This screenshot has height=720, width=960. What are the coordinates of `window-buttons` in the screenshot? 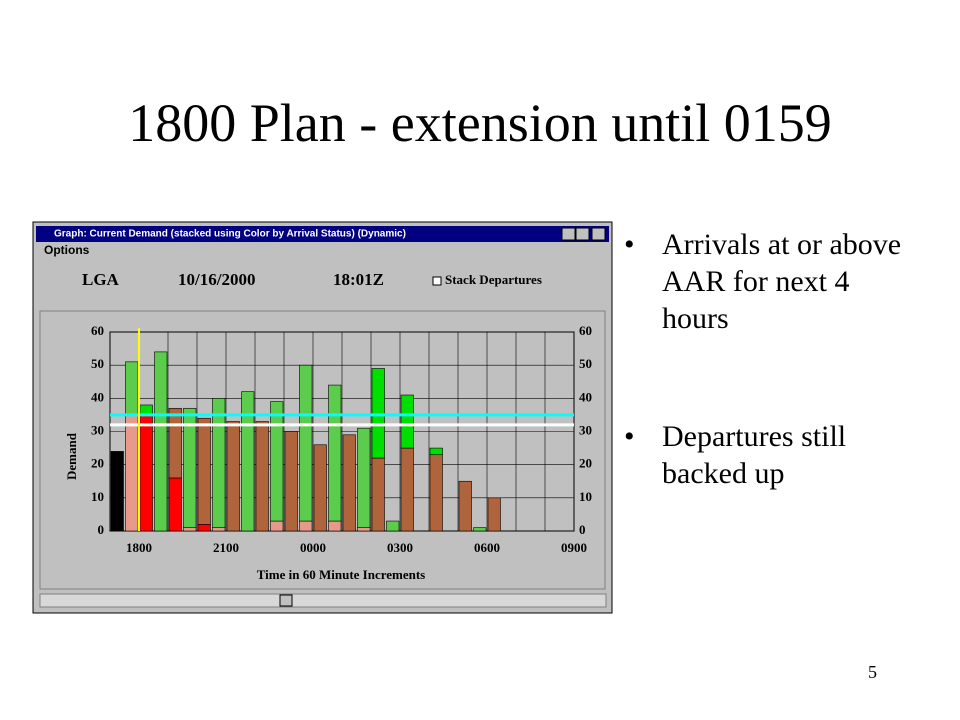 It's located at (583, 234).